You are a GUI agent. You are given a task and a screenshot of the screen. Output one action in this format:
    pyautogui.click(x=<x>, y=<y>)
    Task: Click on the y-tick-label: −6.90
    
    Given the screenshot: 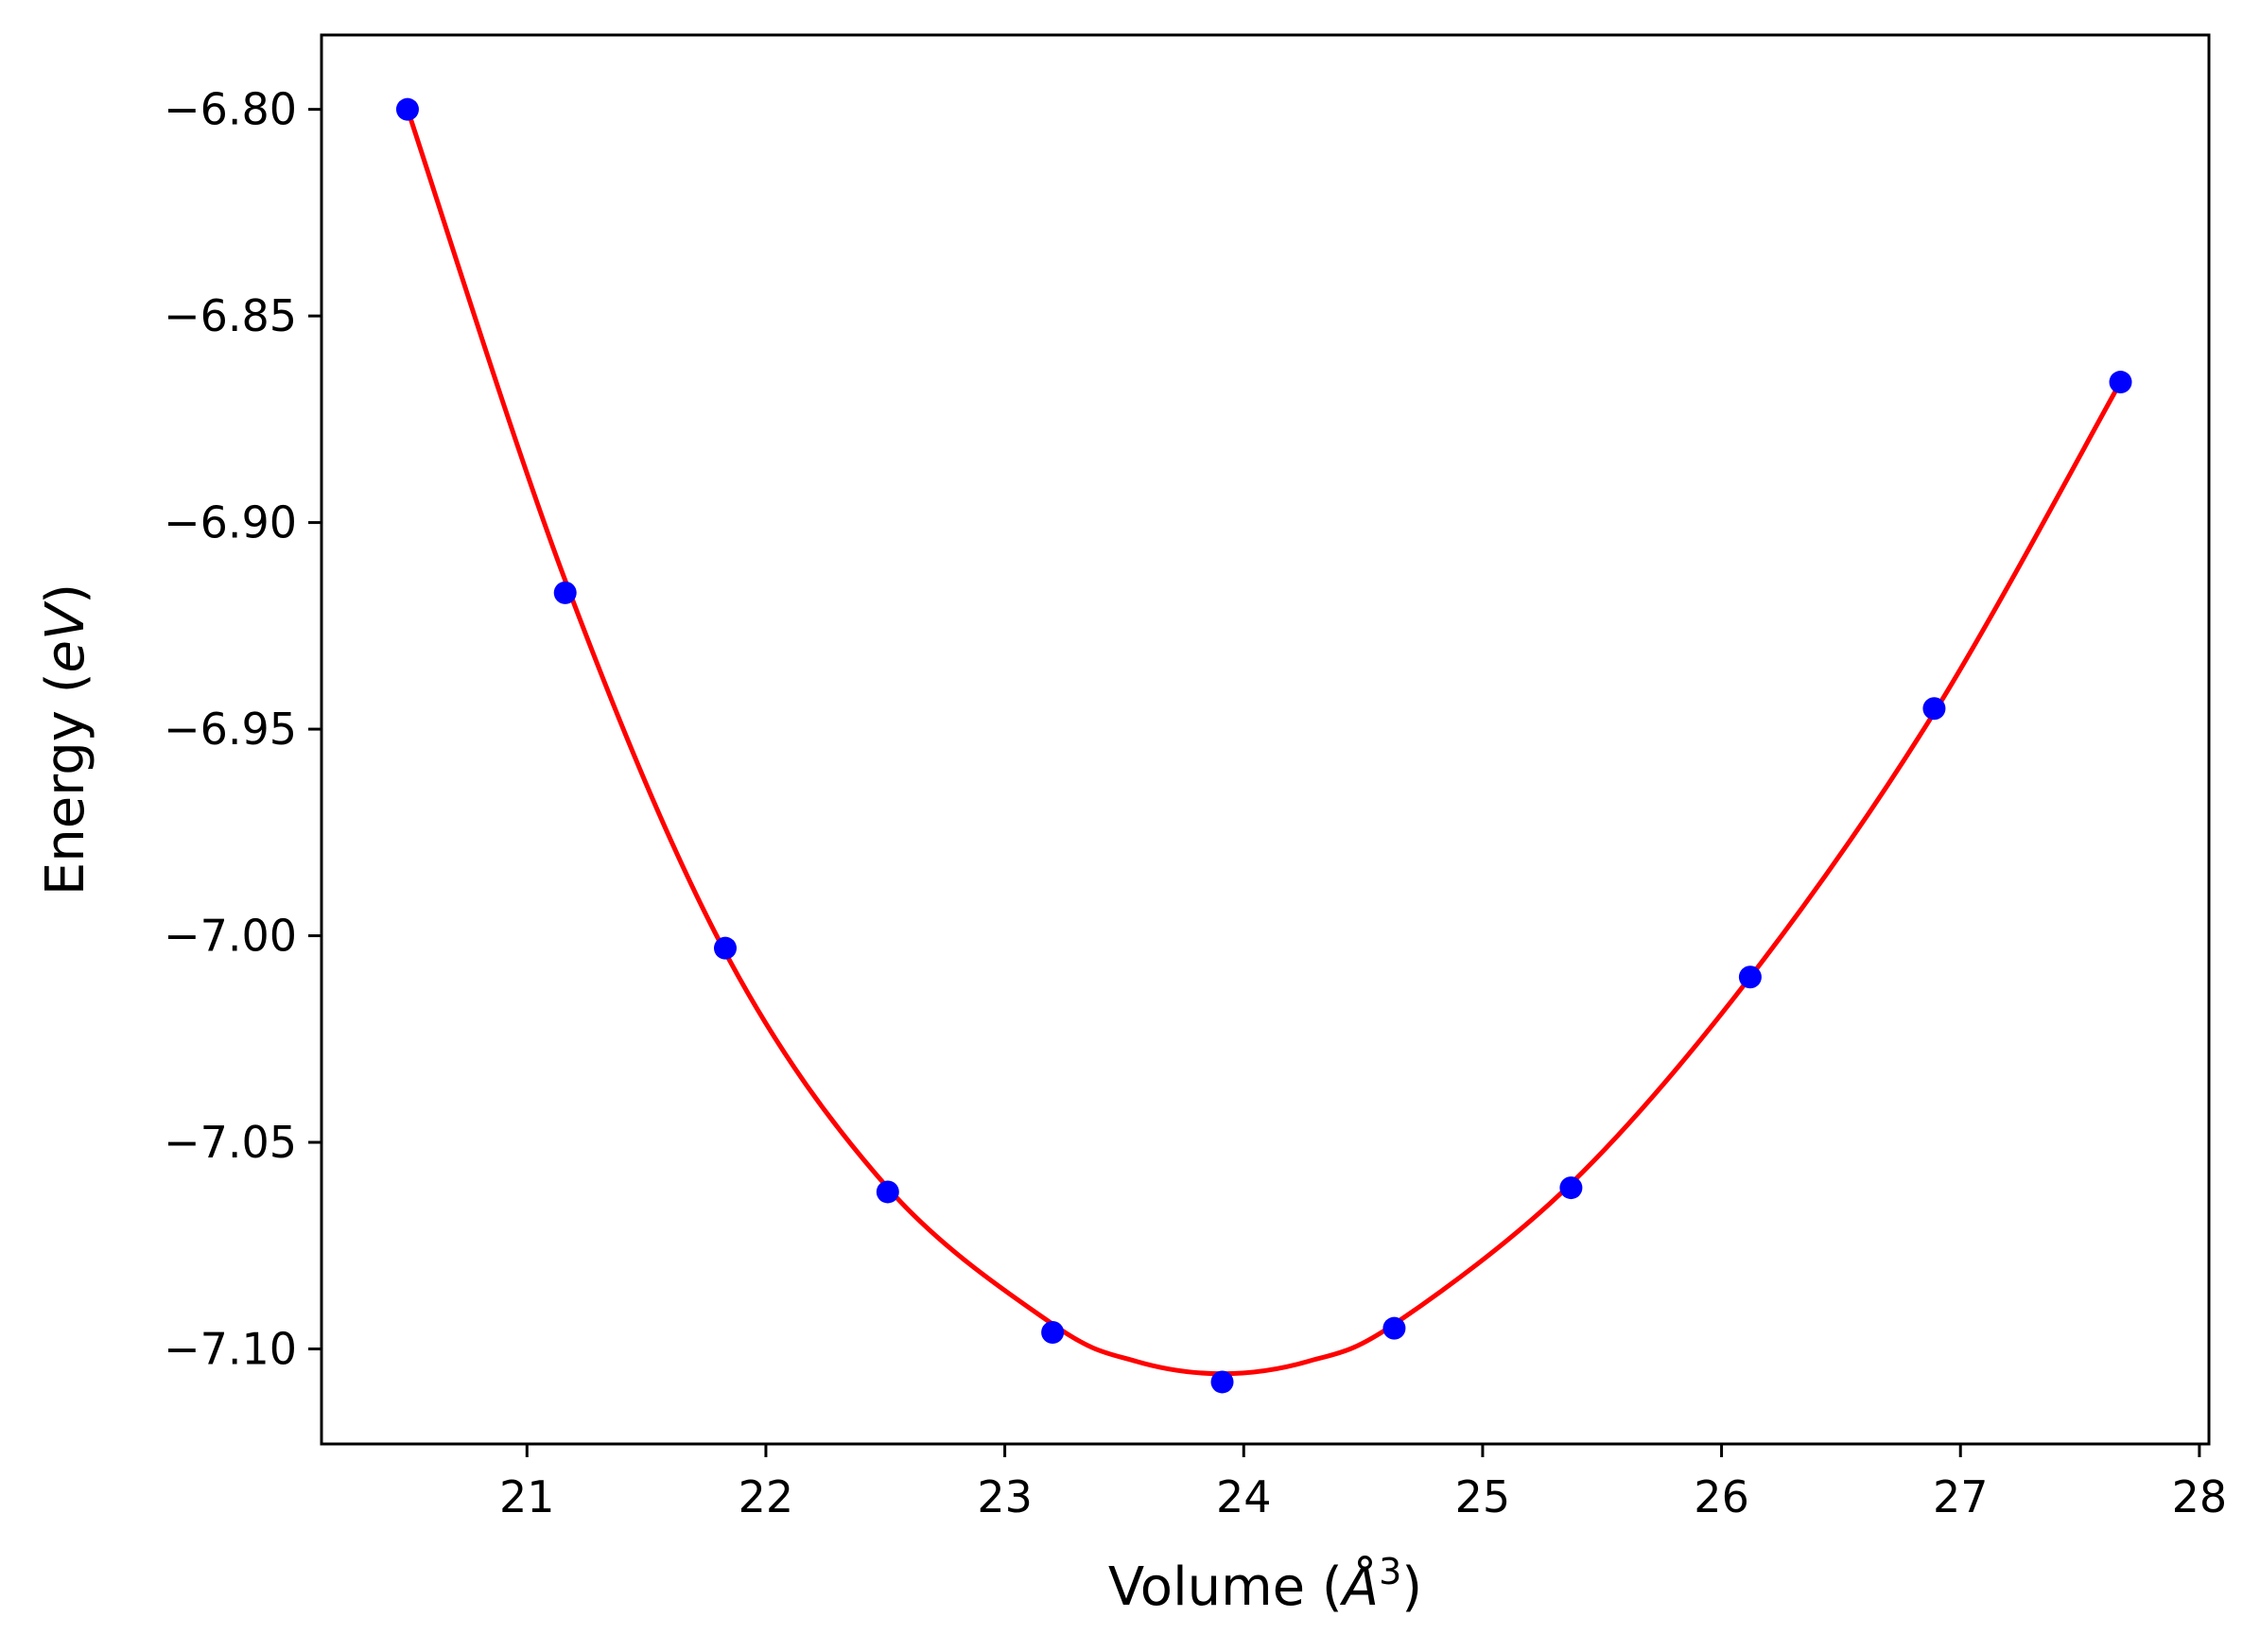 What is the action you would take?
    pyautogui.click(x=230, y=522)
    